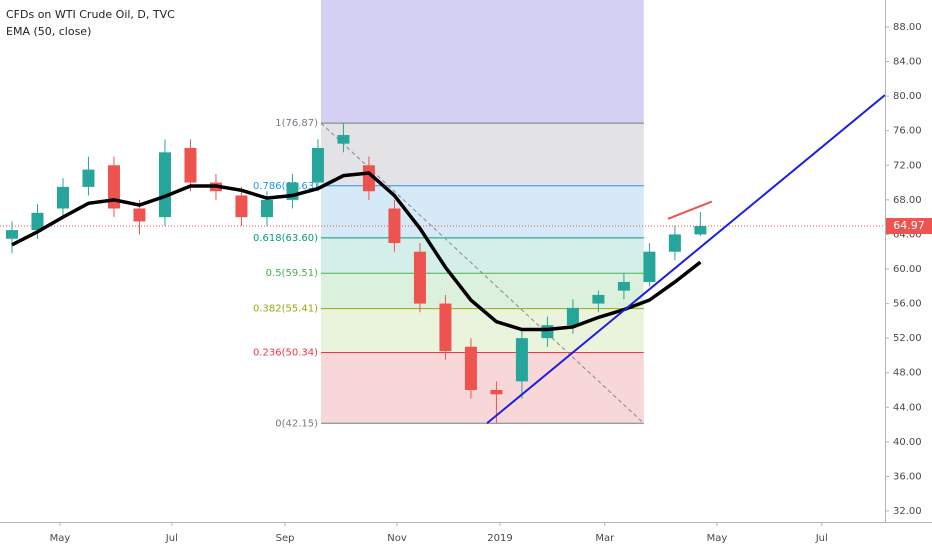 The height and width of the screenshot is (554, 932). I want to click on fib-level-label: 0.618(63.60), so click(285, 238).